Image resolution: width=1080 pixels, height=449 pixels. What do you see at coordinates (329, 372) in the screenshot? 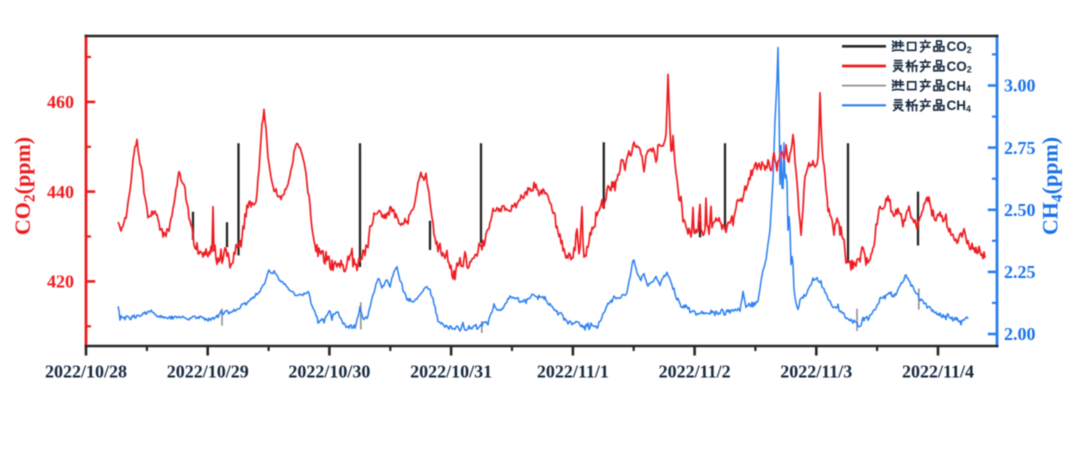
I see `svg-text: 2022/10/30` at bounding box center [329, 372].